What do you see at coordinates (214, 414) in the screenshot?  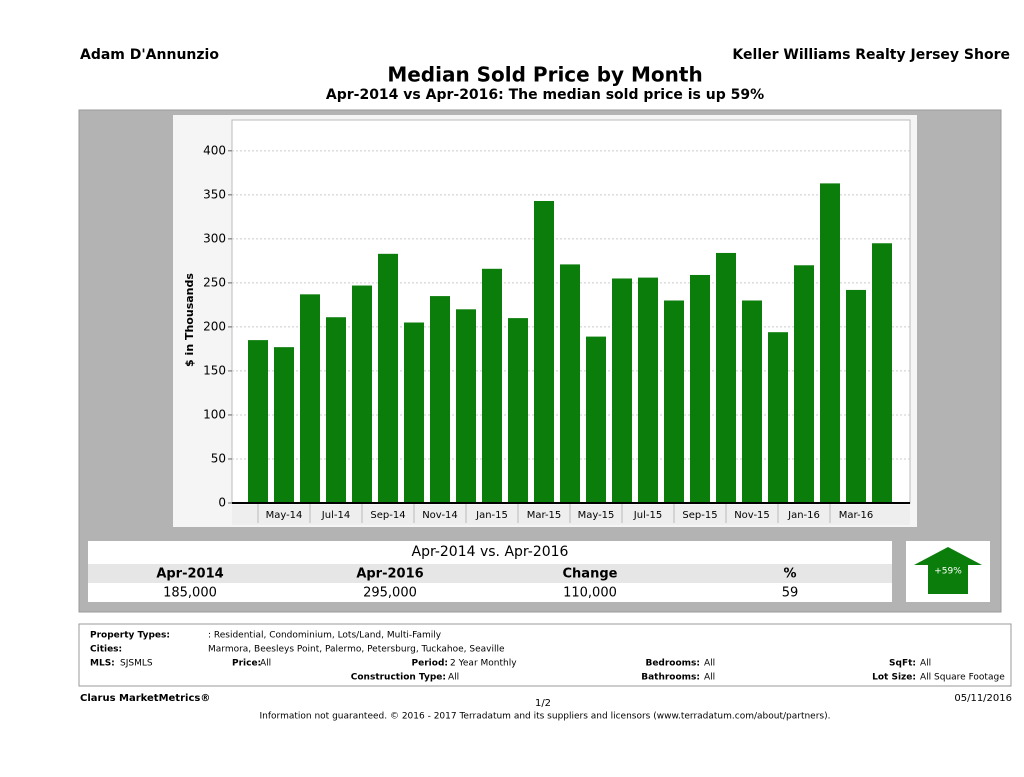 I see `y-tick-label: 100` at bounding box center [214, 414].